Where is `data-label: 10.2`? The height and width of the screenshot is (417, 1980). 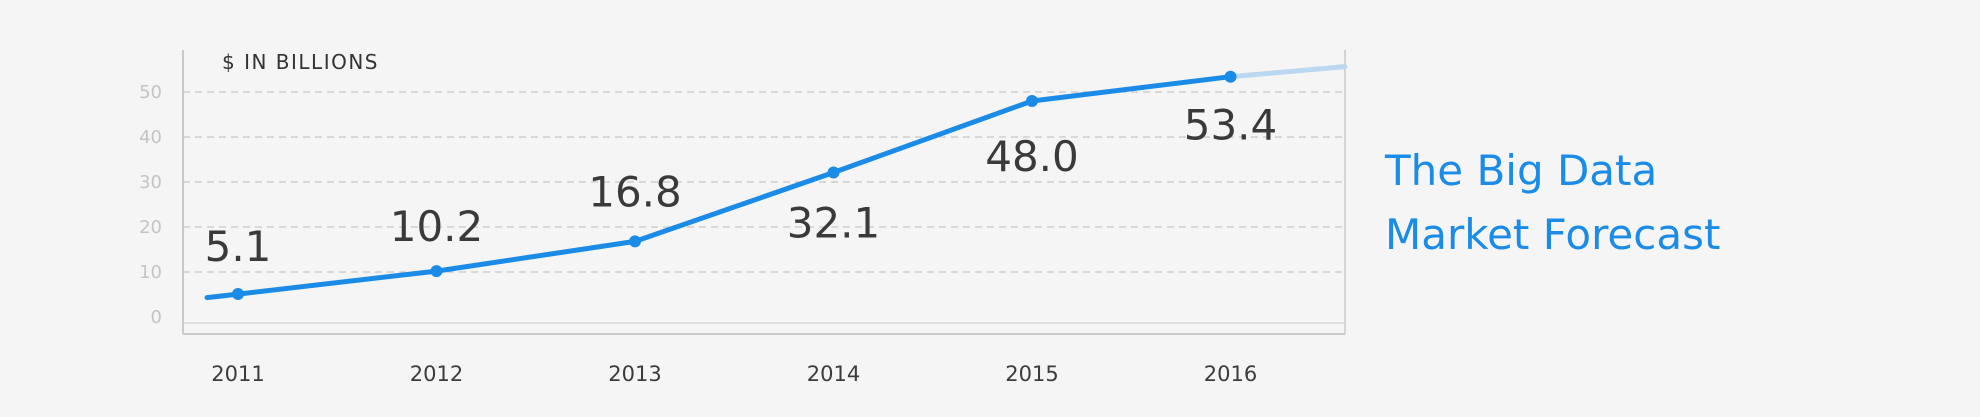
data-label: 10.2 is located at coordinates (437, 226).